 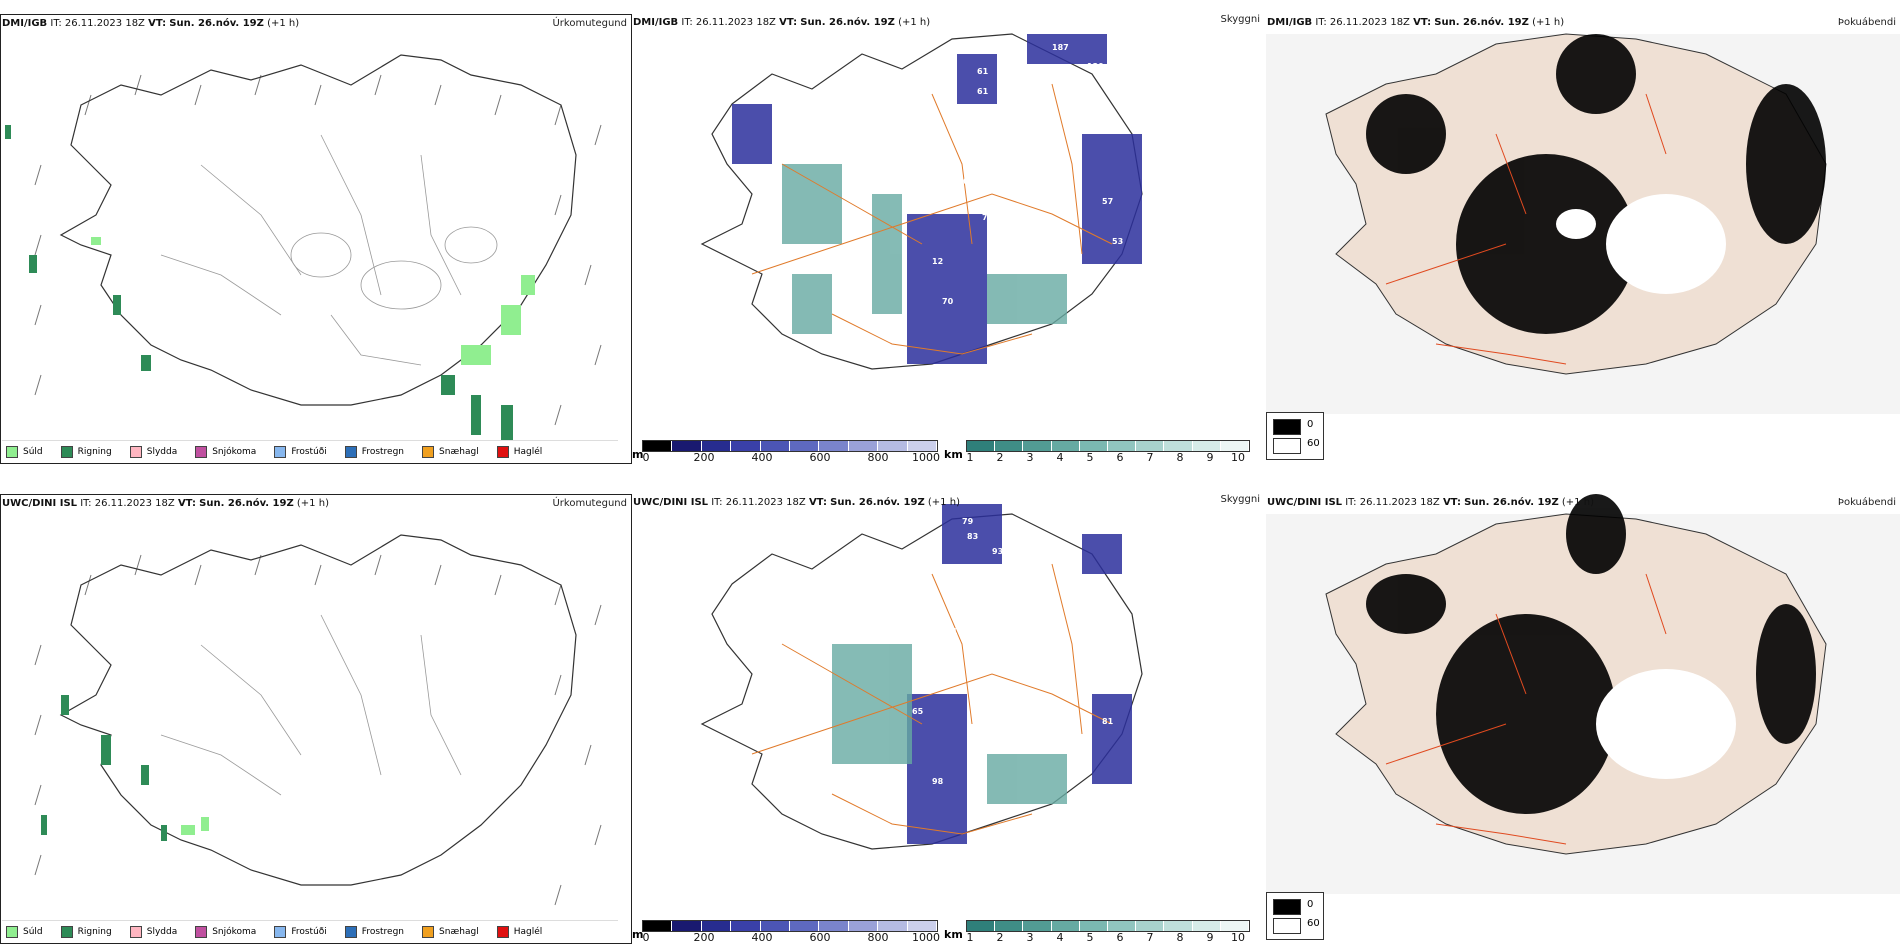 I want to click on svg-text: 93, so click(x=997, y=551).